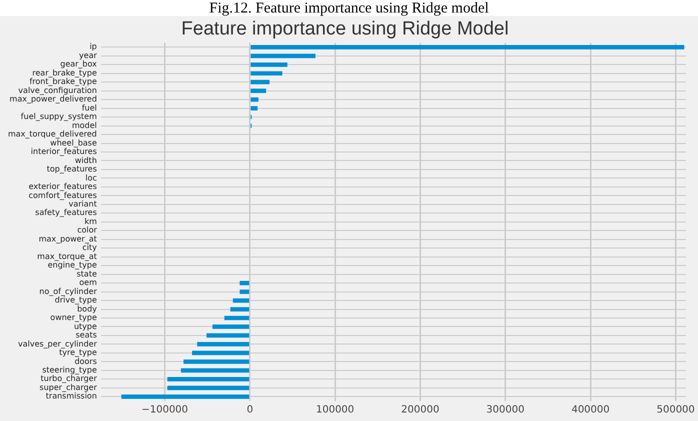 The image size is (698, 421). Describe the element at coordinates (93, 47) in the screenshot. I see `y-tick-label: ip` at that location.